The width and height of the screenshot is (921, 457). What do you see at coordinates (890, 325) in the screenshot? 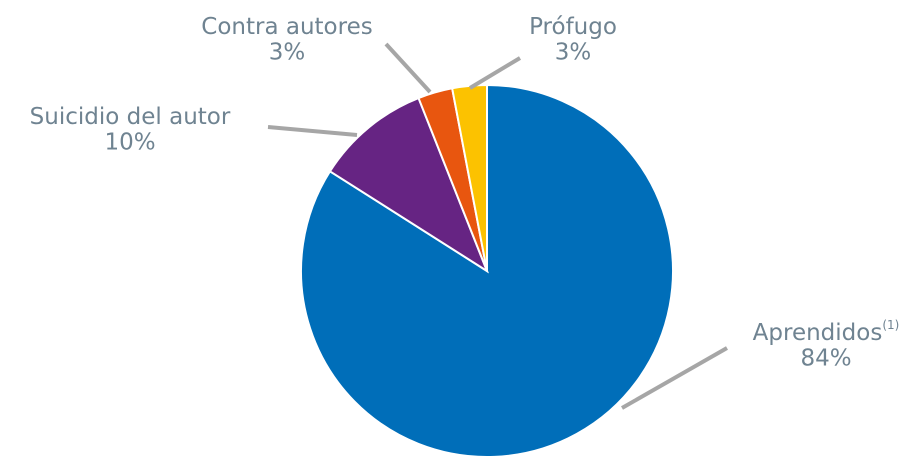
I see `category-note: (1)` at bounding box center [890, 325].